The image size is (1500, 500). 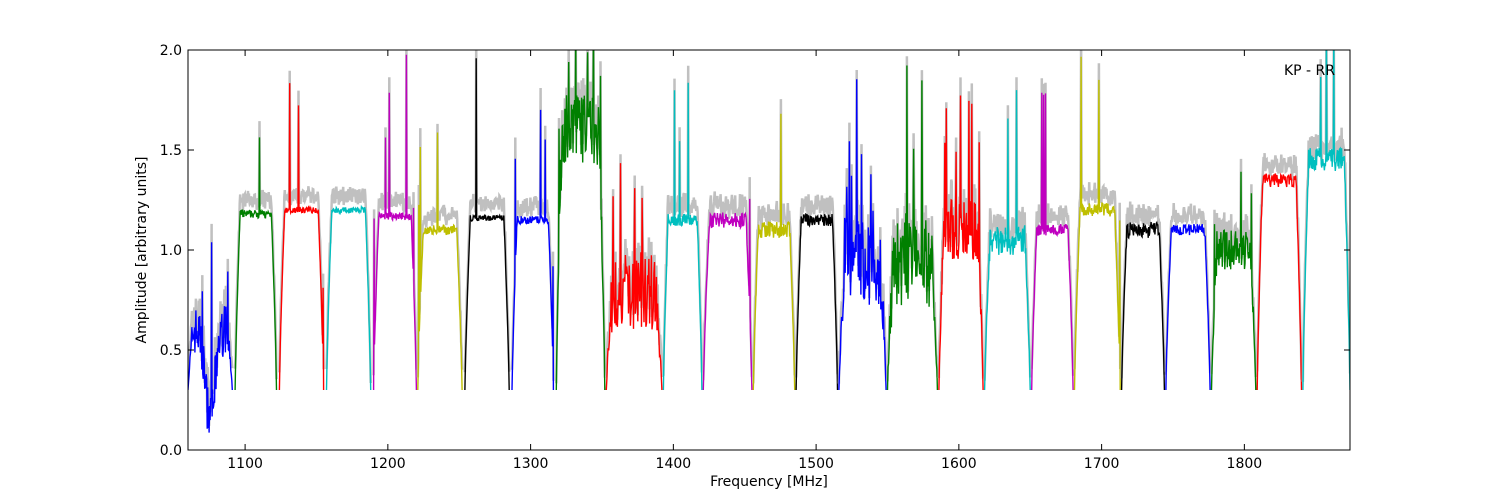 I want to click on y-tick-label: 0.5, so click(x=171, y=351).